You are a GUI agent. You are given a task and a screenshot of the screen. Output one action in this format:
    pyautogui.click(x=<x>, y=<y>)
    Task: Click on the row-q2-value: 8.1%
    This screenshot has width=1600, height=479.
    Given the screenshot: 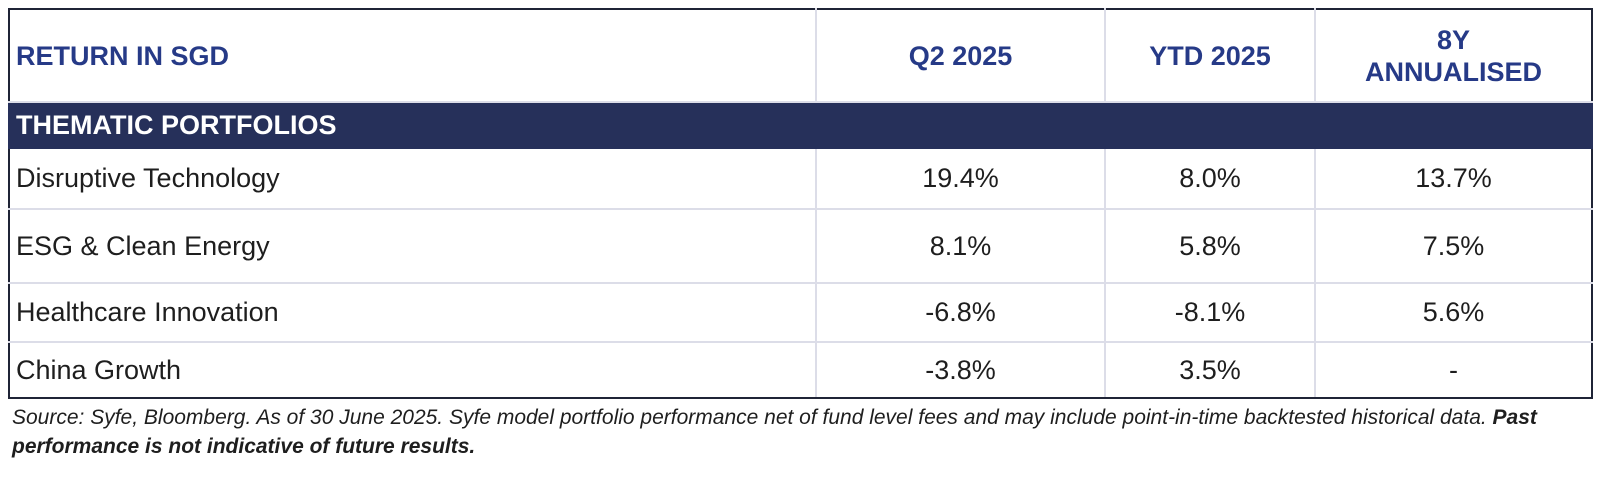 What is the action you would take?
    pyautogui.click(x=960, y=246)
    